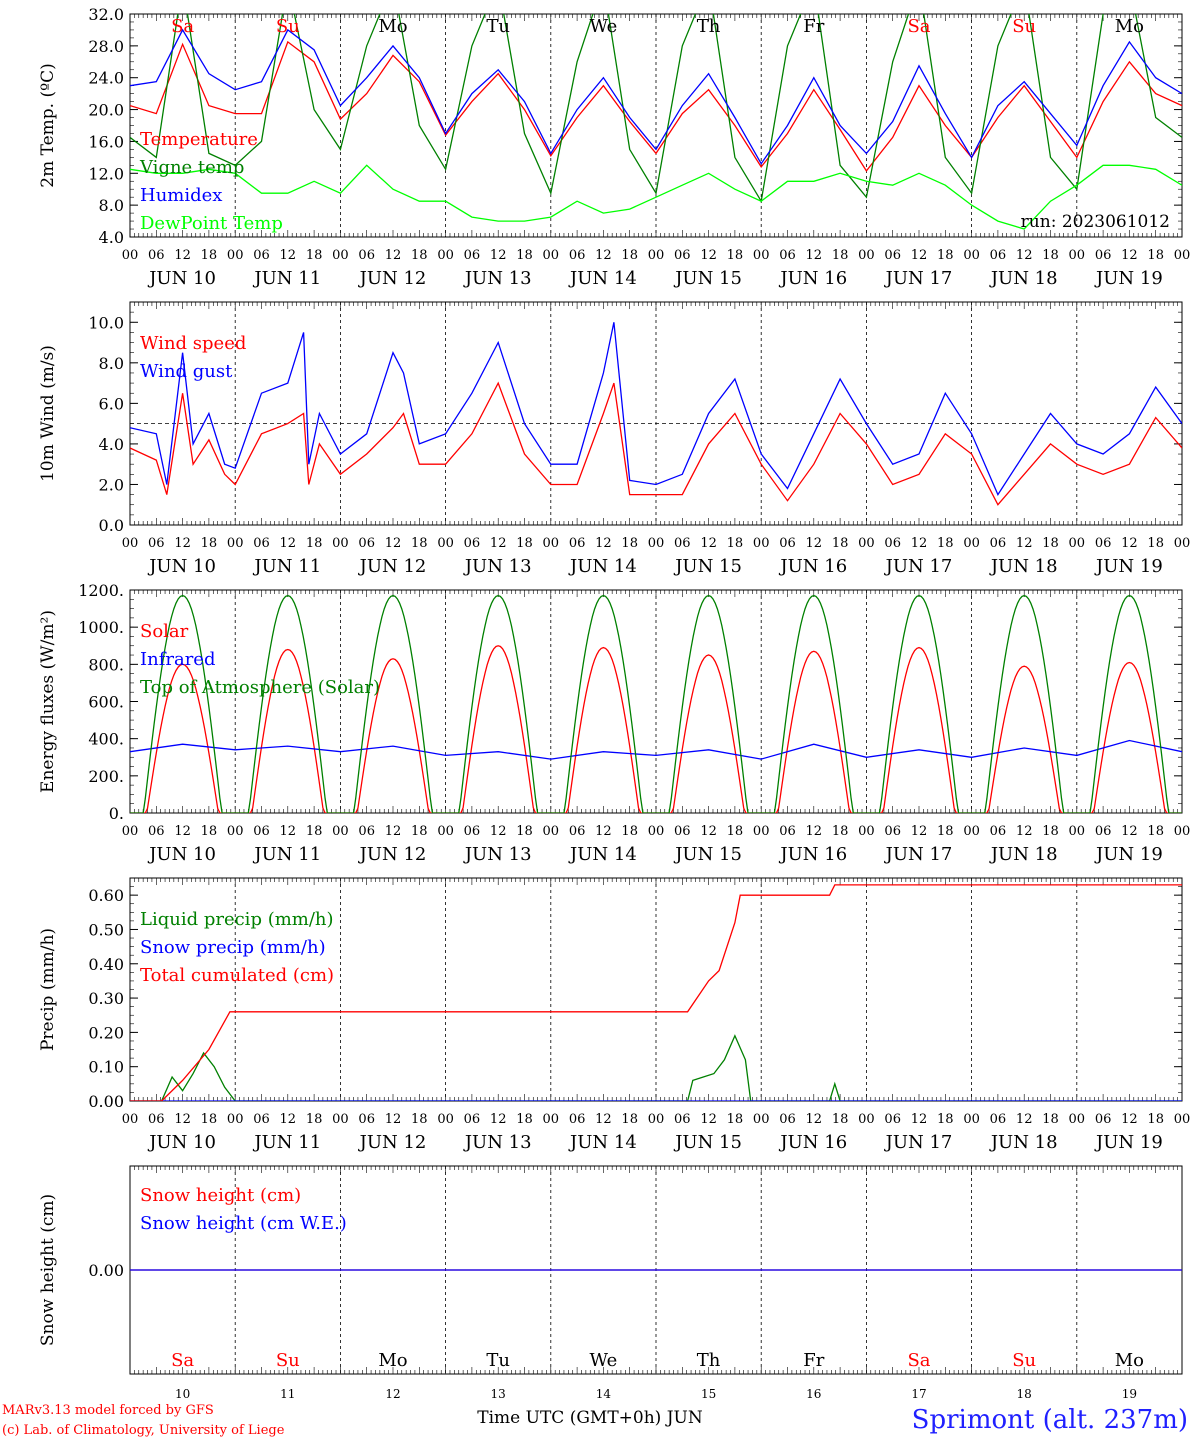  Describe the element at coordinates (111, 484) in the screenshot. I see `y-tick-label: 2.0` at that location.